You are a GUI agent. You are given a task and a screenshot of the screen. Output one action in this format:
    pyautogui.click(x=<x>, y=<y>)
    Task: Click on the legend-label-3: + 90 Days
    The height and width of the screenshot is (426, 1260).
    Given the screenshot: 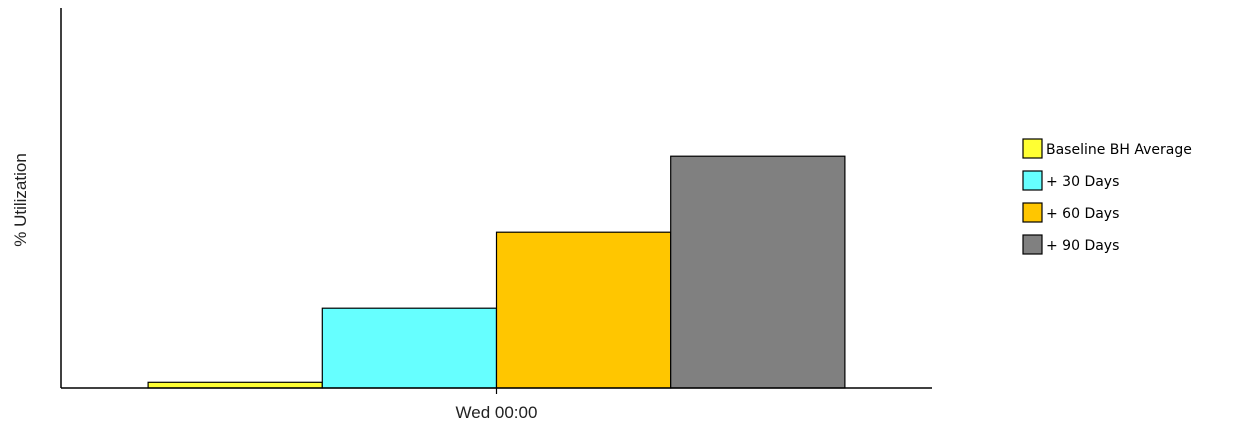 What is the action you would take?
    pyautogui.click(x=1082, y=246)
    